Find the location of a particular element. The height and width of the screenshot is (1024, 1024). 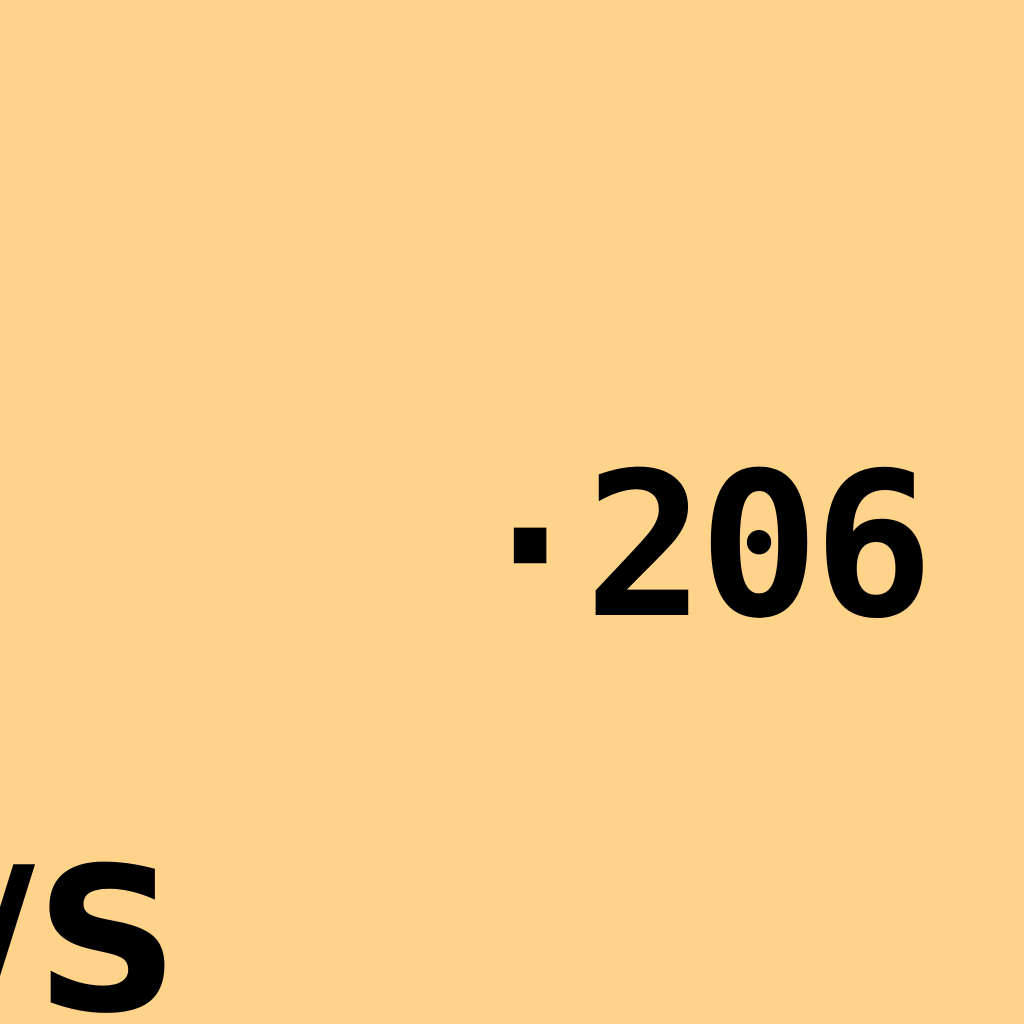

value-readout: ·206 is located at coordinates (702, 546).